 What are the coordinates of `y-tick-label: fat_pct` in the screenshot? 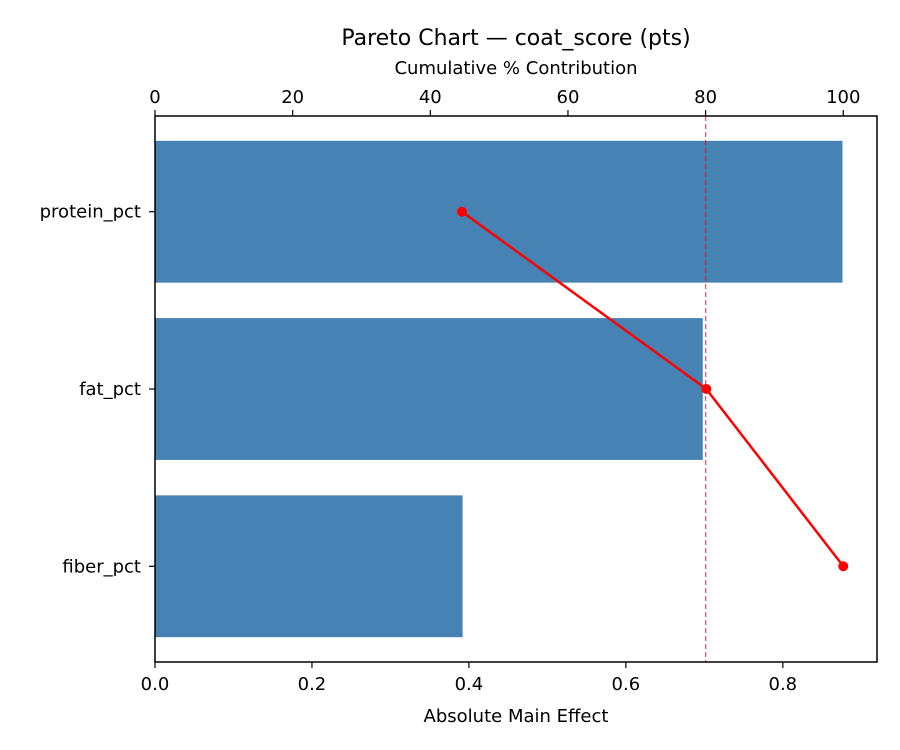 It's located at (110, 389).